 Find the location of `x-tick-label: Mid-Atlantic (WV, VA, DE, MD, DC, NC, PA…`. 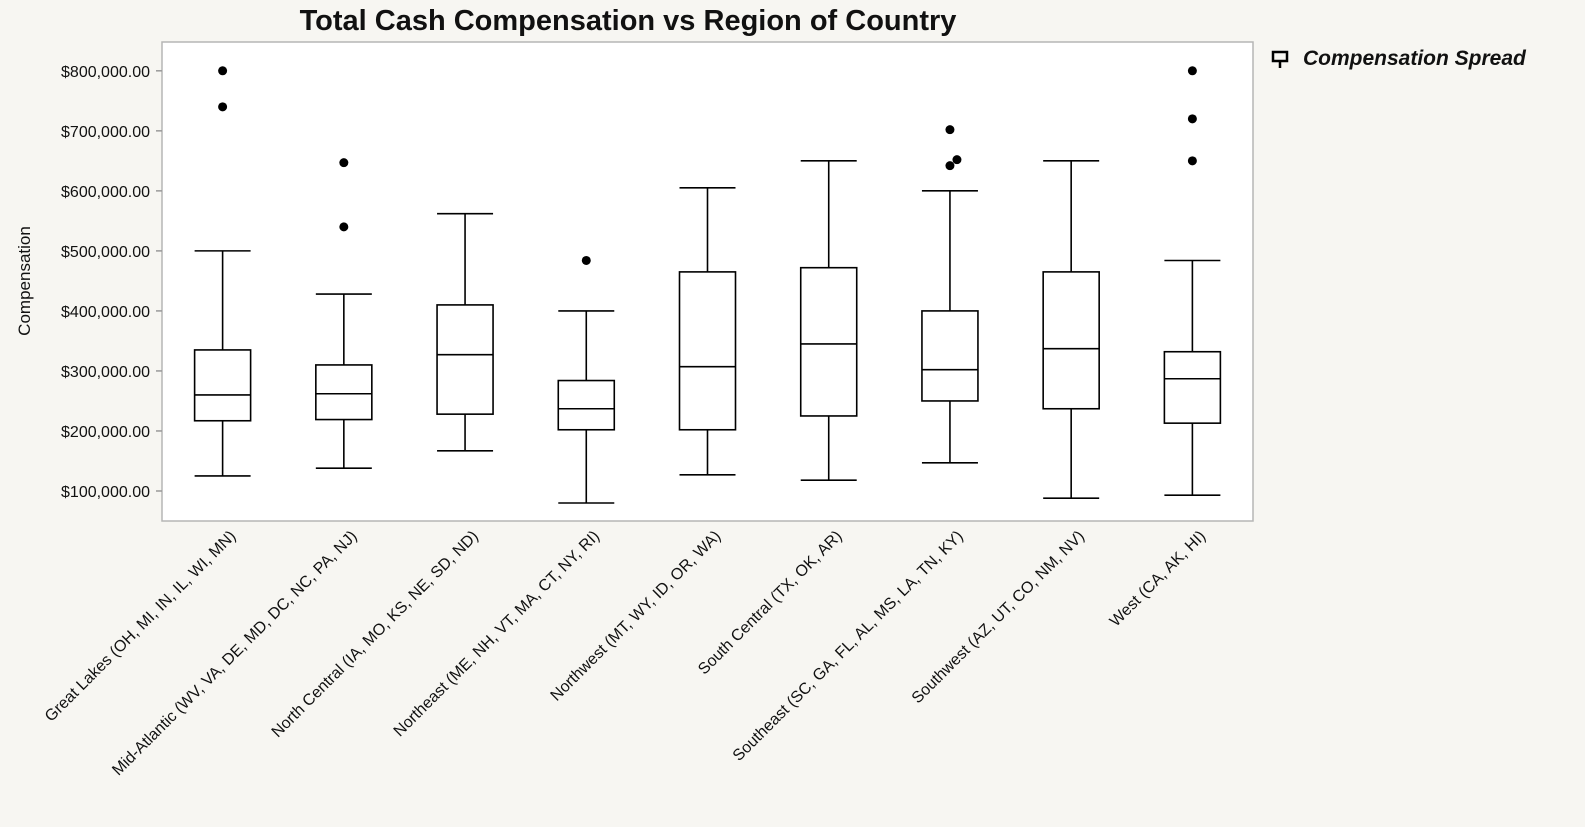

x-tick-label: Mid-Atlantic (WV, VA, DE, MD, DC, NC, PA… is located at coordinates (234, 653).